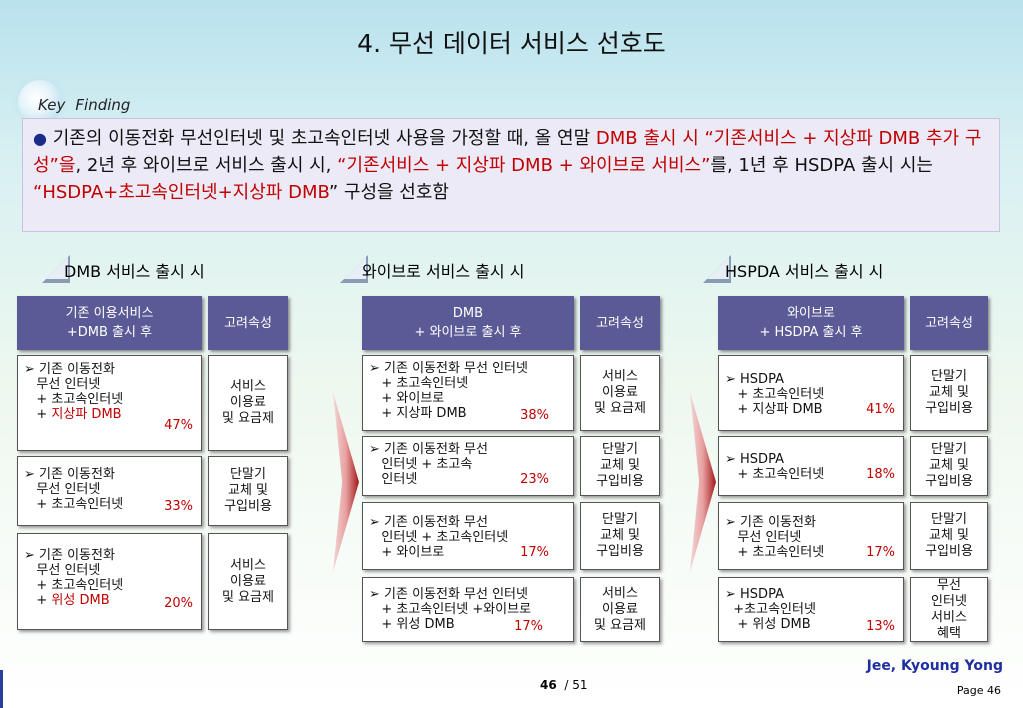 Image resolution: width=1023 pixels, height=708 pixels. What do you see at coordinates (511, 43) in the screenshot?
I see `slide-title: 4. 무선 데이터 서비스 선호도` at bounding box center [511, 43].